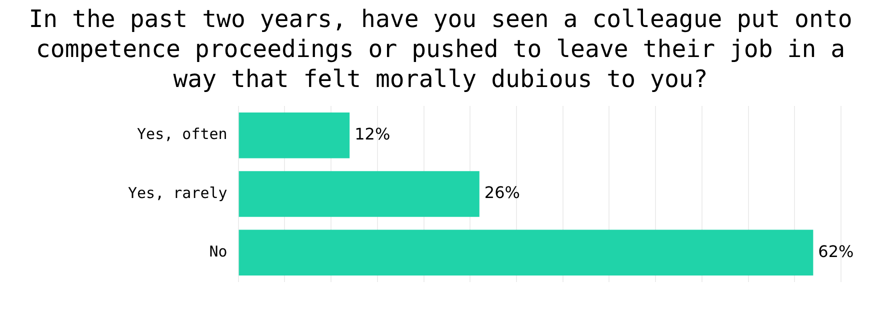  I want to click on data-label: 62%, so click(836, 251).